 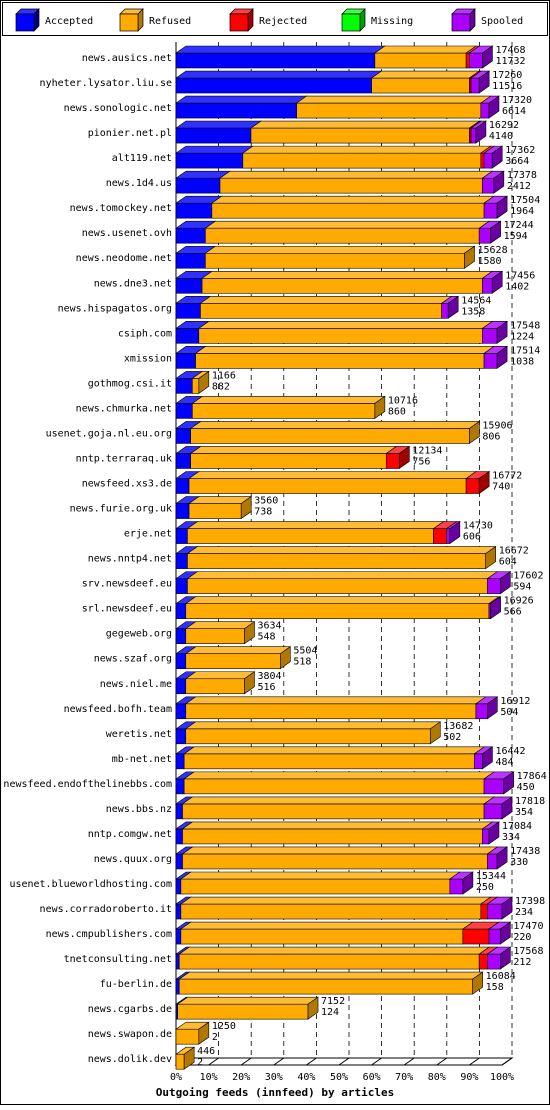 What do you see at coordinates (275, 19) in the screenshot?
I see `legend: Accepted Refused Rejected Missing Spooled` at bounding box center [275, 19].